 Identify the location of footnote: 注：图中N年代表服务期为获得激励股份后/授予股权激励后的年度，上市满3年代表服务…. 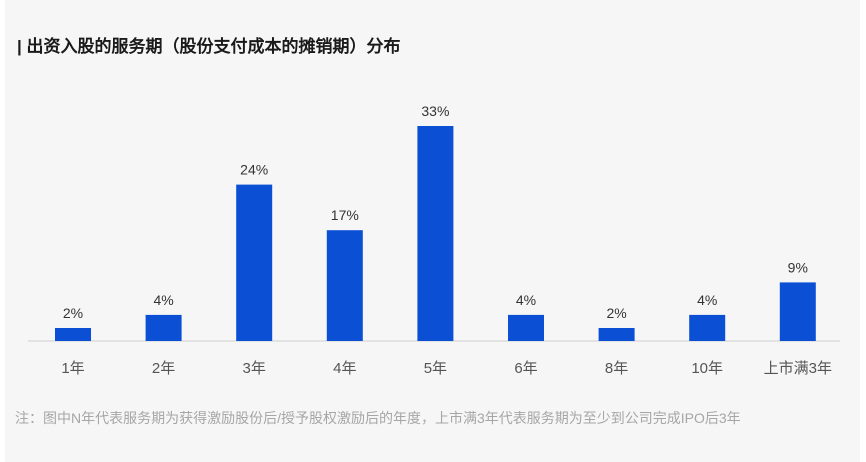
(378, 418).